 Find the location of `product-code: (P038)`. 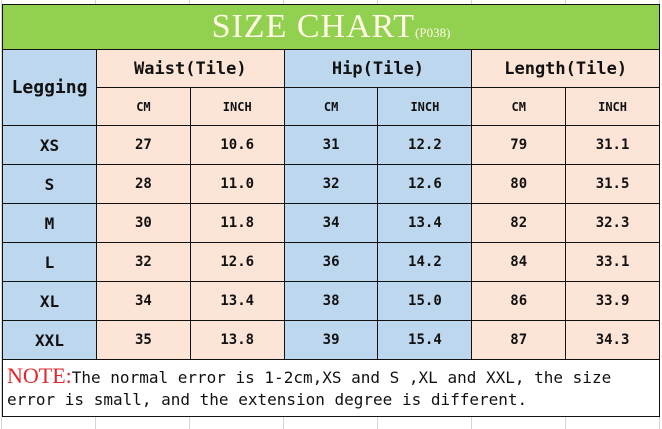

product-code: (P038) is located at coordinates (433, 32).